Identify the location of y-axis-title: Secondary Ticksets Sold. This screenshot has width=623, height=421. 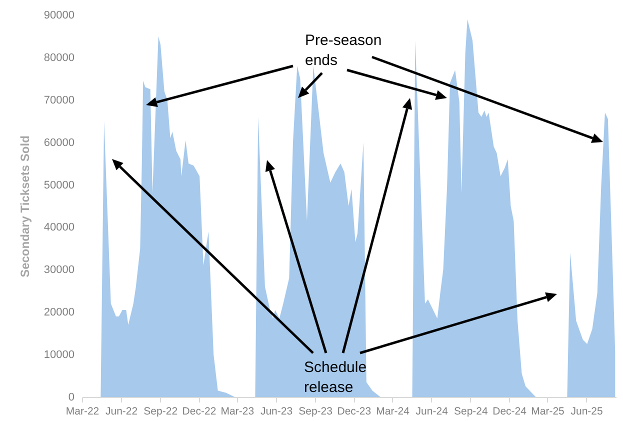
(25, 207).